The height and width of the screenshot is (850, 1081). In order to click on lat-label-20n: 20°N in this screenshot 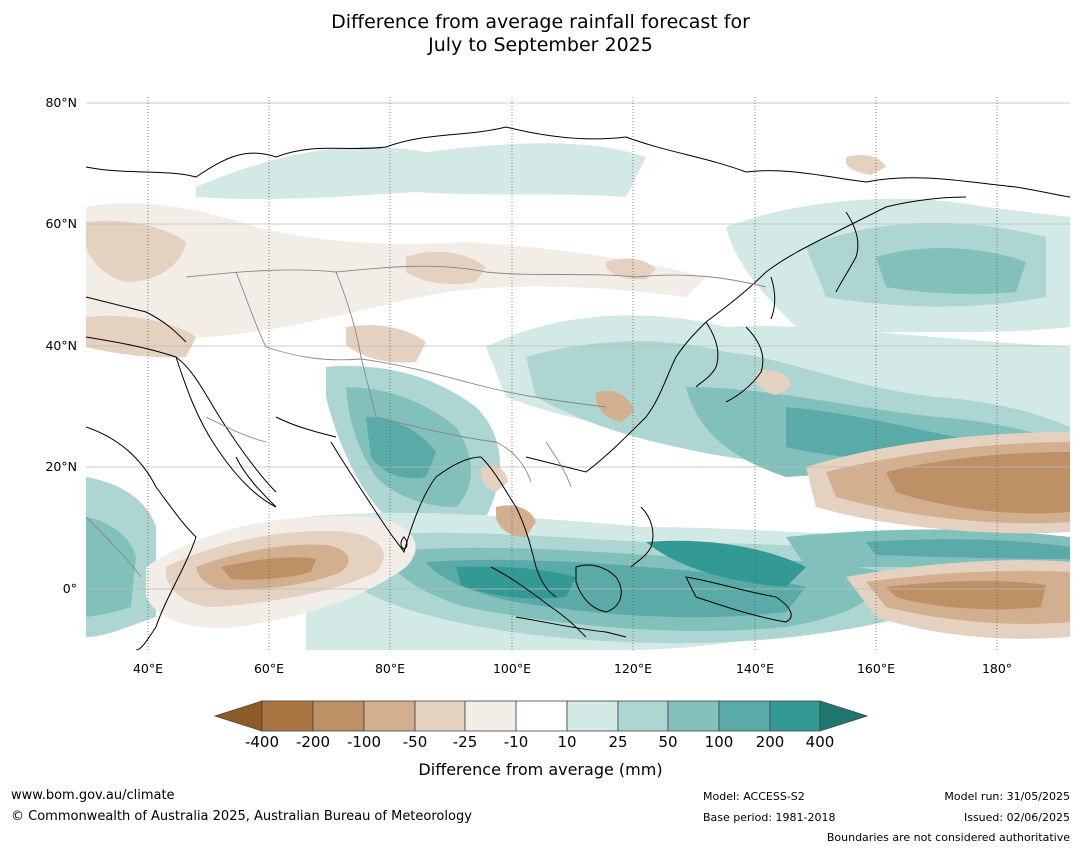, I will do `click(61, 466)`.